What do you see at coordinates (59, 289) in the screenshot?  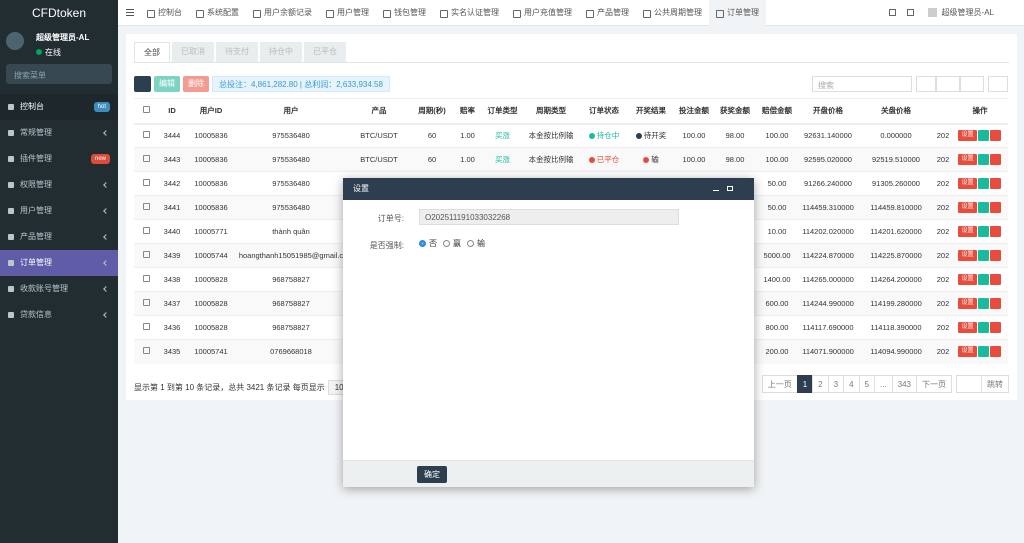 I see `menu-item: 收款账号管理` at bounding box center [59, 289].